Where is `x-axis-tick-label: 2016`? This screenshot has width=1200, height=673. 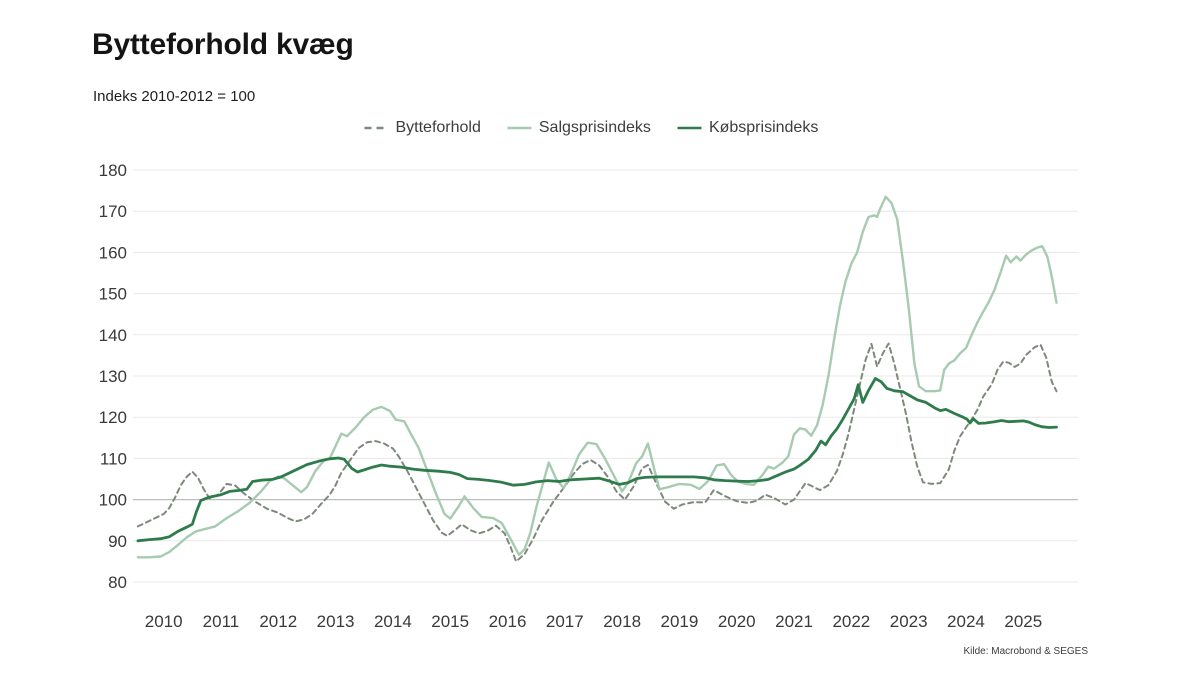 x-axis-tick-label: 2016 is located at coordinates (508, 621).